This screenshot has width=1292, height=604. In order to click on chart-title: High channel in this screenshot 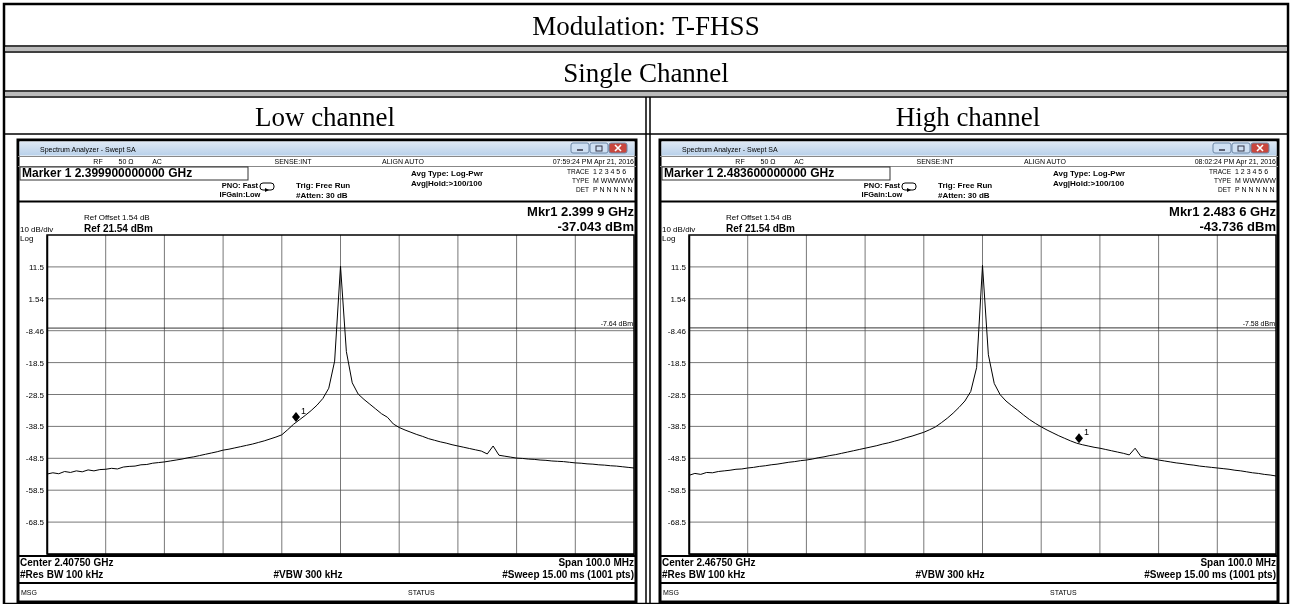, I will do `click(968, 117)`.